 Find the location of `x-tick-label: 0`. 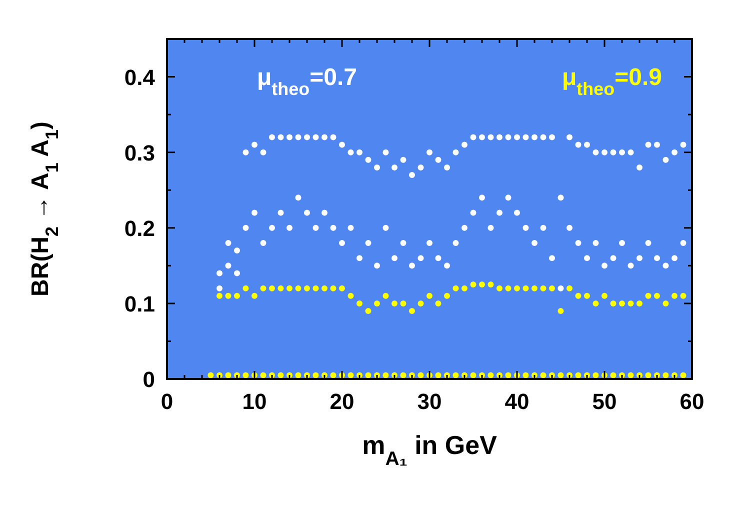

x-tick-label: 0 is located at coordinates (167, 401).